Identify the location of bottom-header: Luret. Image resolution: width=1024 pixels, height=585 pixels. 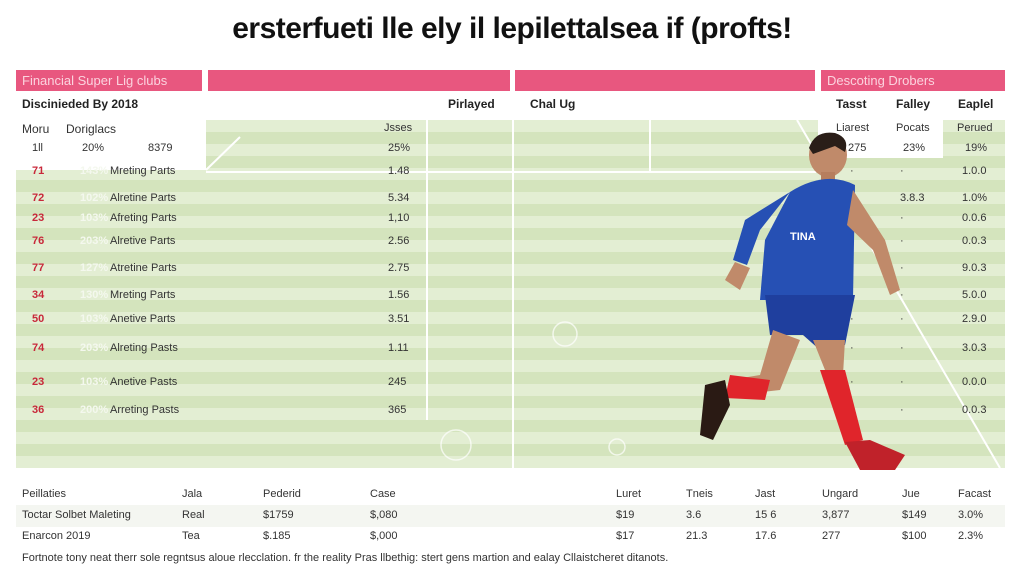
(629, 494).